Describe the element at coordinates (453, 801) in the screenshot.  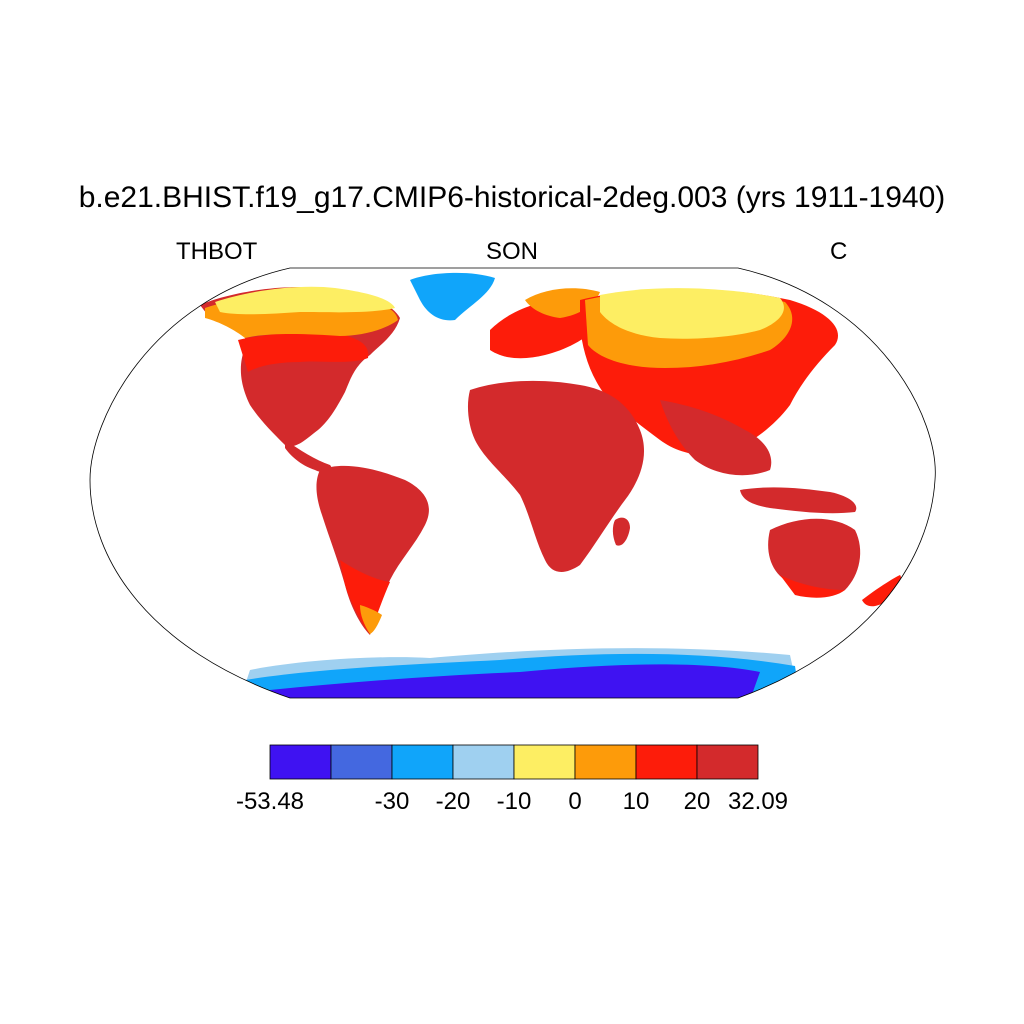
I see `colorbar-label: -20` at that location.